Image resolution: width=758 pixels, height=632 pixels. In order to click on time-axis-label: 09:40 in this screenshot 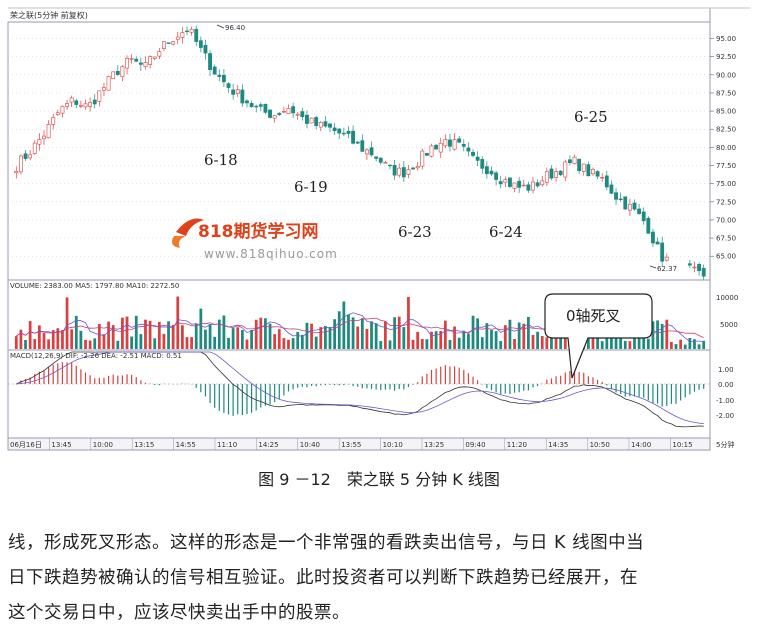, I will do `click(475, 445)`.